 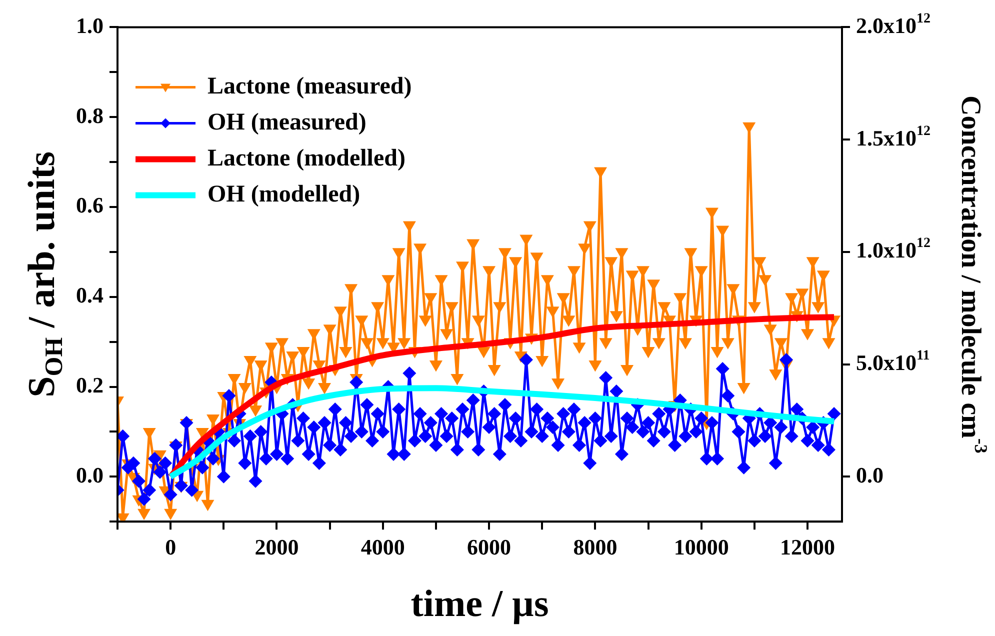 I want to click on x-tick-label: 10000, so click(x=701, y=547).